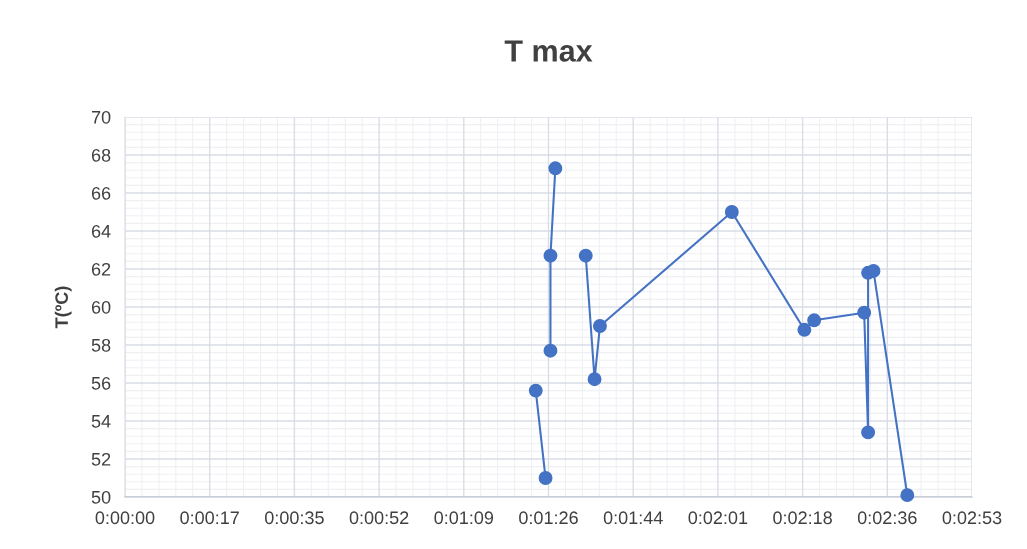 This screenshot has width=1027, height=549. I want to click on y-tick-label: 60, so click(101, 307).